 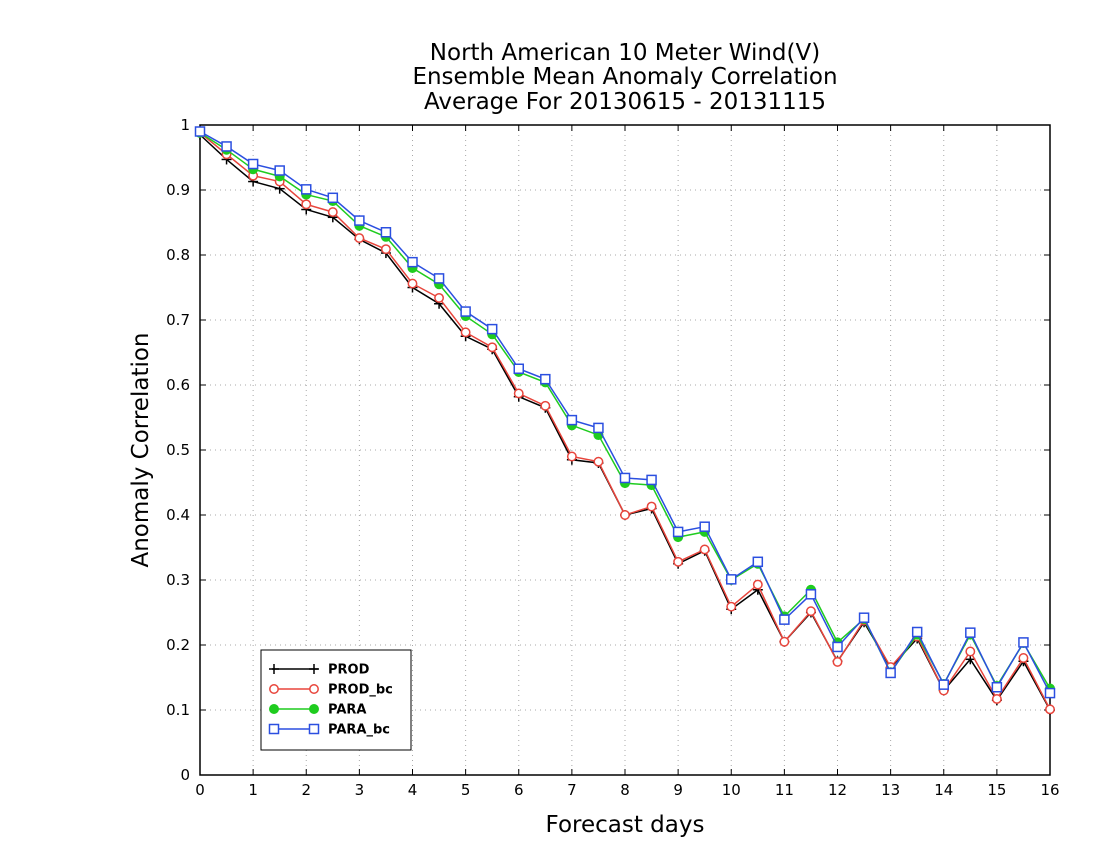 I want to click on x-tick-label: 8, so click(x=625, y=790).